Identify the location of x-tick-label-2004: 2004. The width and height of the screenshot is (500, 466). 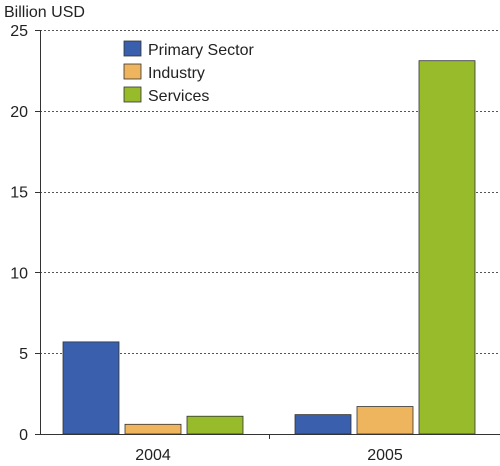
(153, 455).